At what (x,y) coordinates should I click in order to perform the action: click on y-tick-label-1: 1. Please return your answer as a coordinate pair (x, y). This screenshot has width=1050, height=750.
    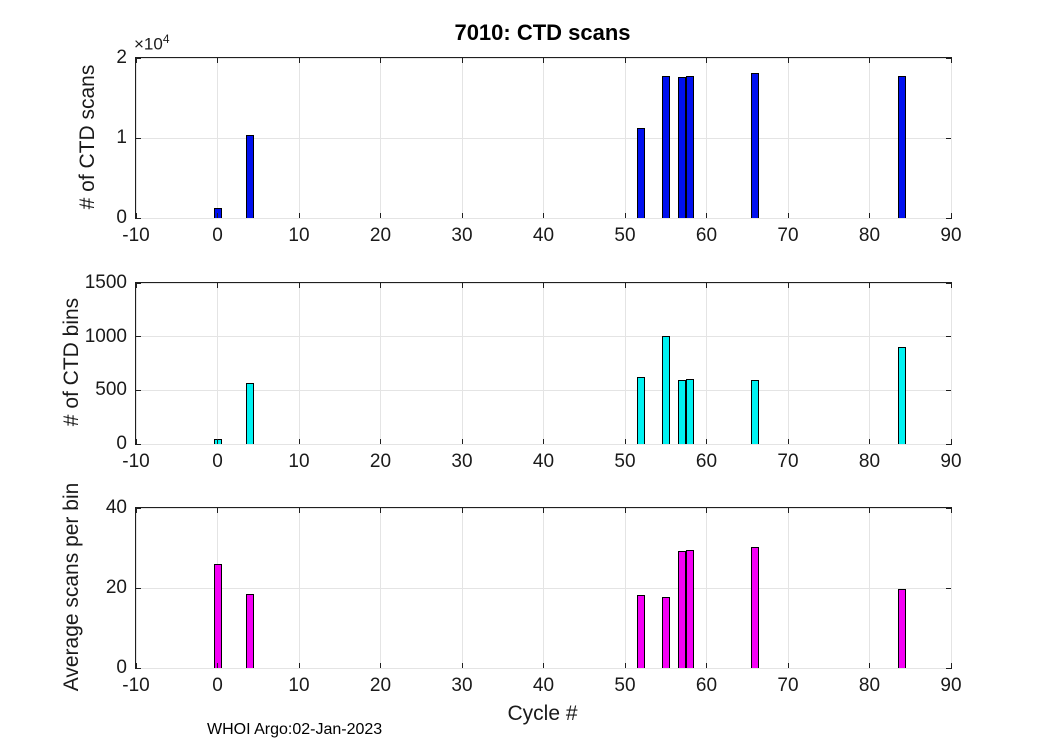
    Looking at the image, I should click on (121, 137).